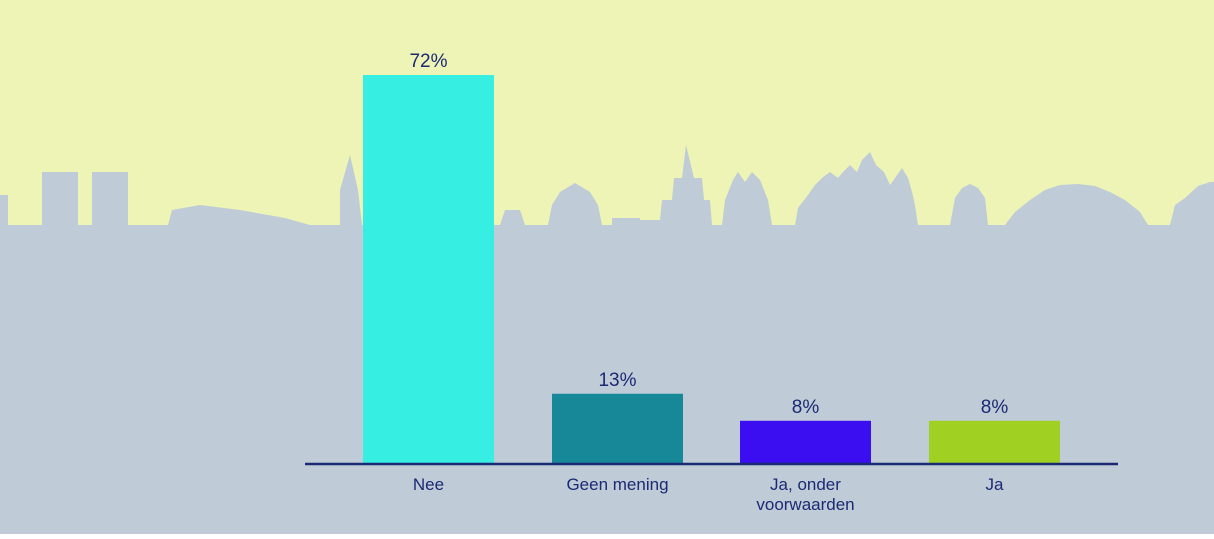 This screenshot has height=539, width=1214. I want to click on category-label-3: Ja, onder voorwaarden, so click(805, 494).